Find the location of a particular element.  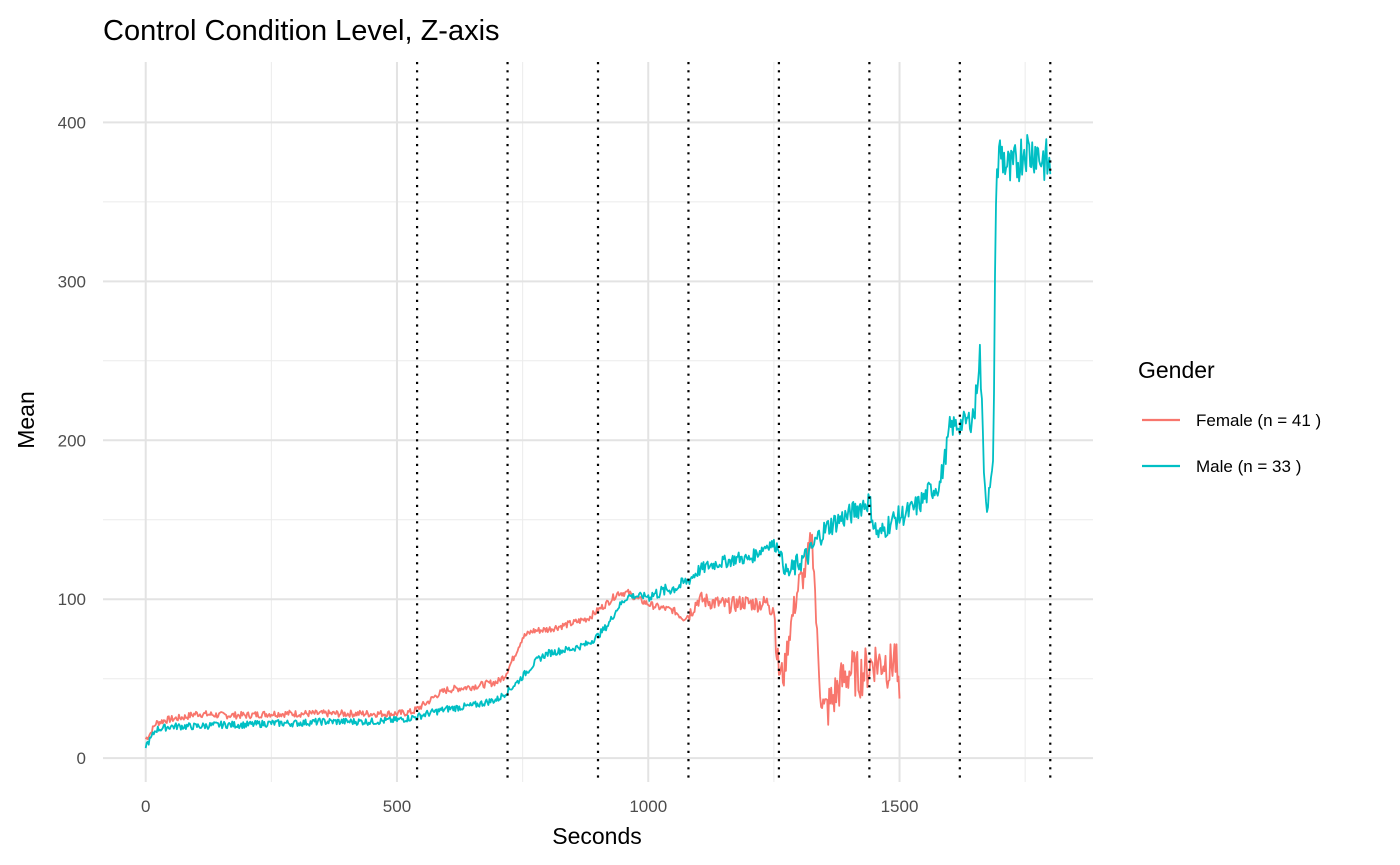

x-tick-label: 1500 is located at coordinates (900, 806).